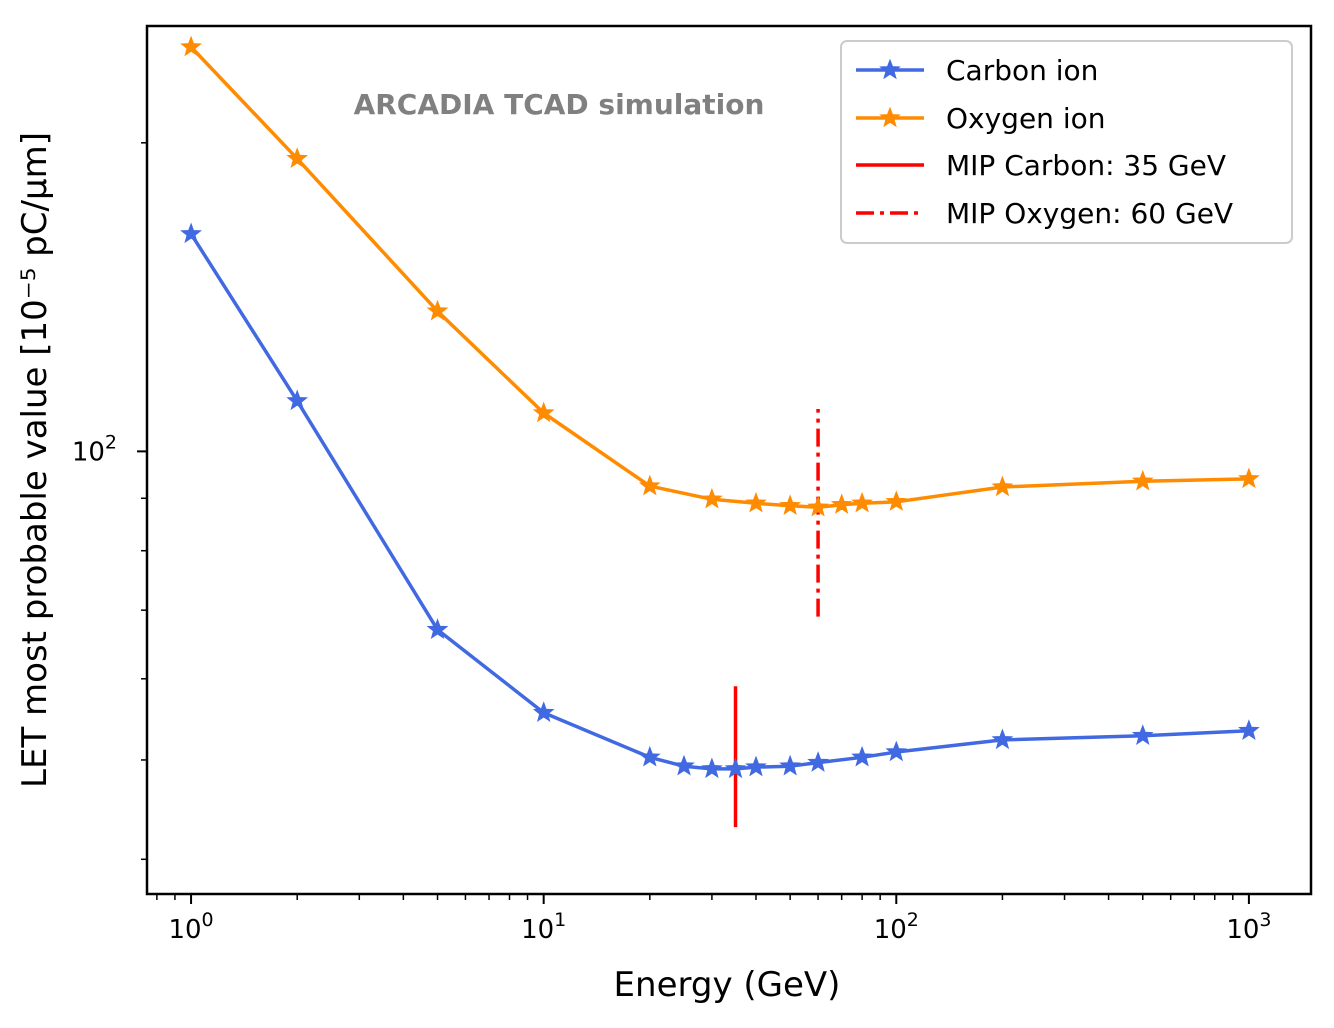 The height and width of the screenshot is (1028, 1334). I want to click on legend-mip-oxygen-label: MIP Oxygen: 60 GeV, so click(1089, 213).